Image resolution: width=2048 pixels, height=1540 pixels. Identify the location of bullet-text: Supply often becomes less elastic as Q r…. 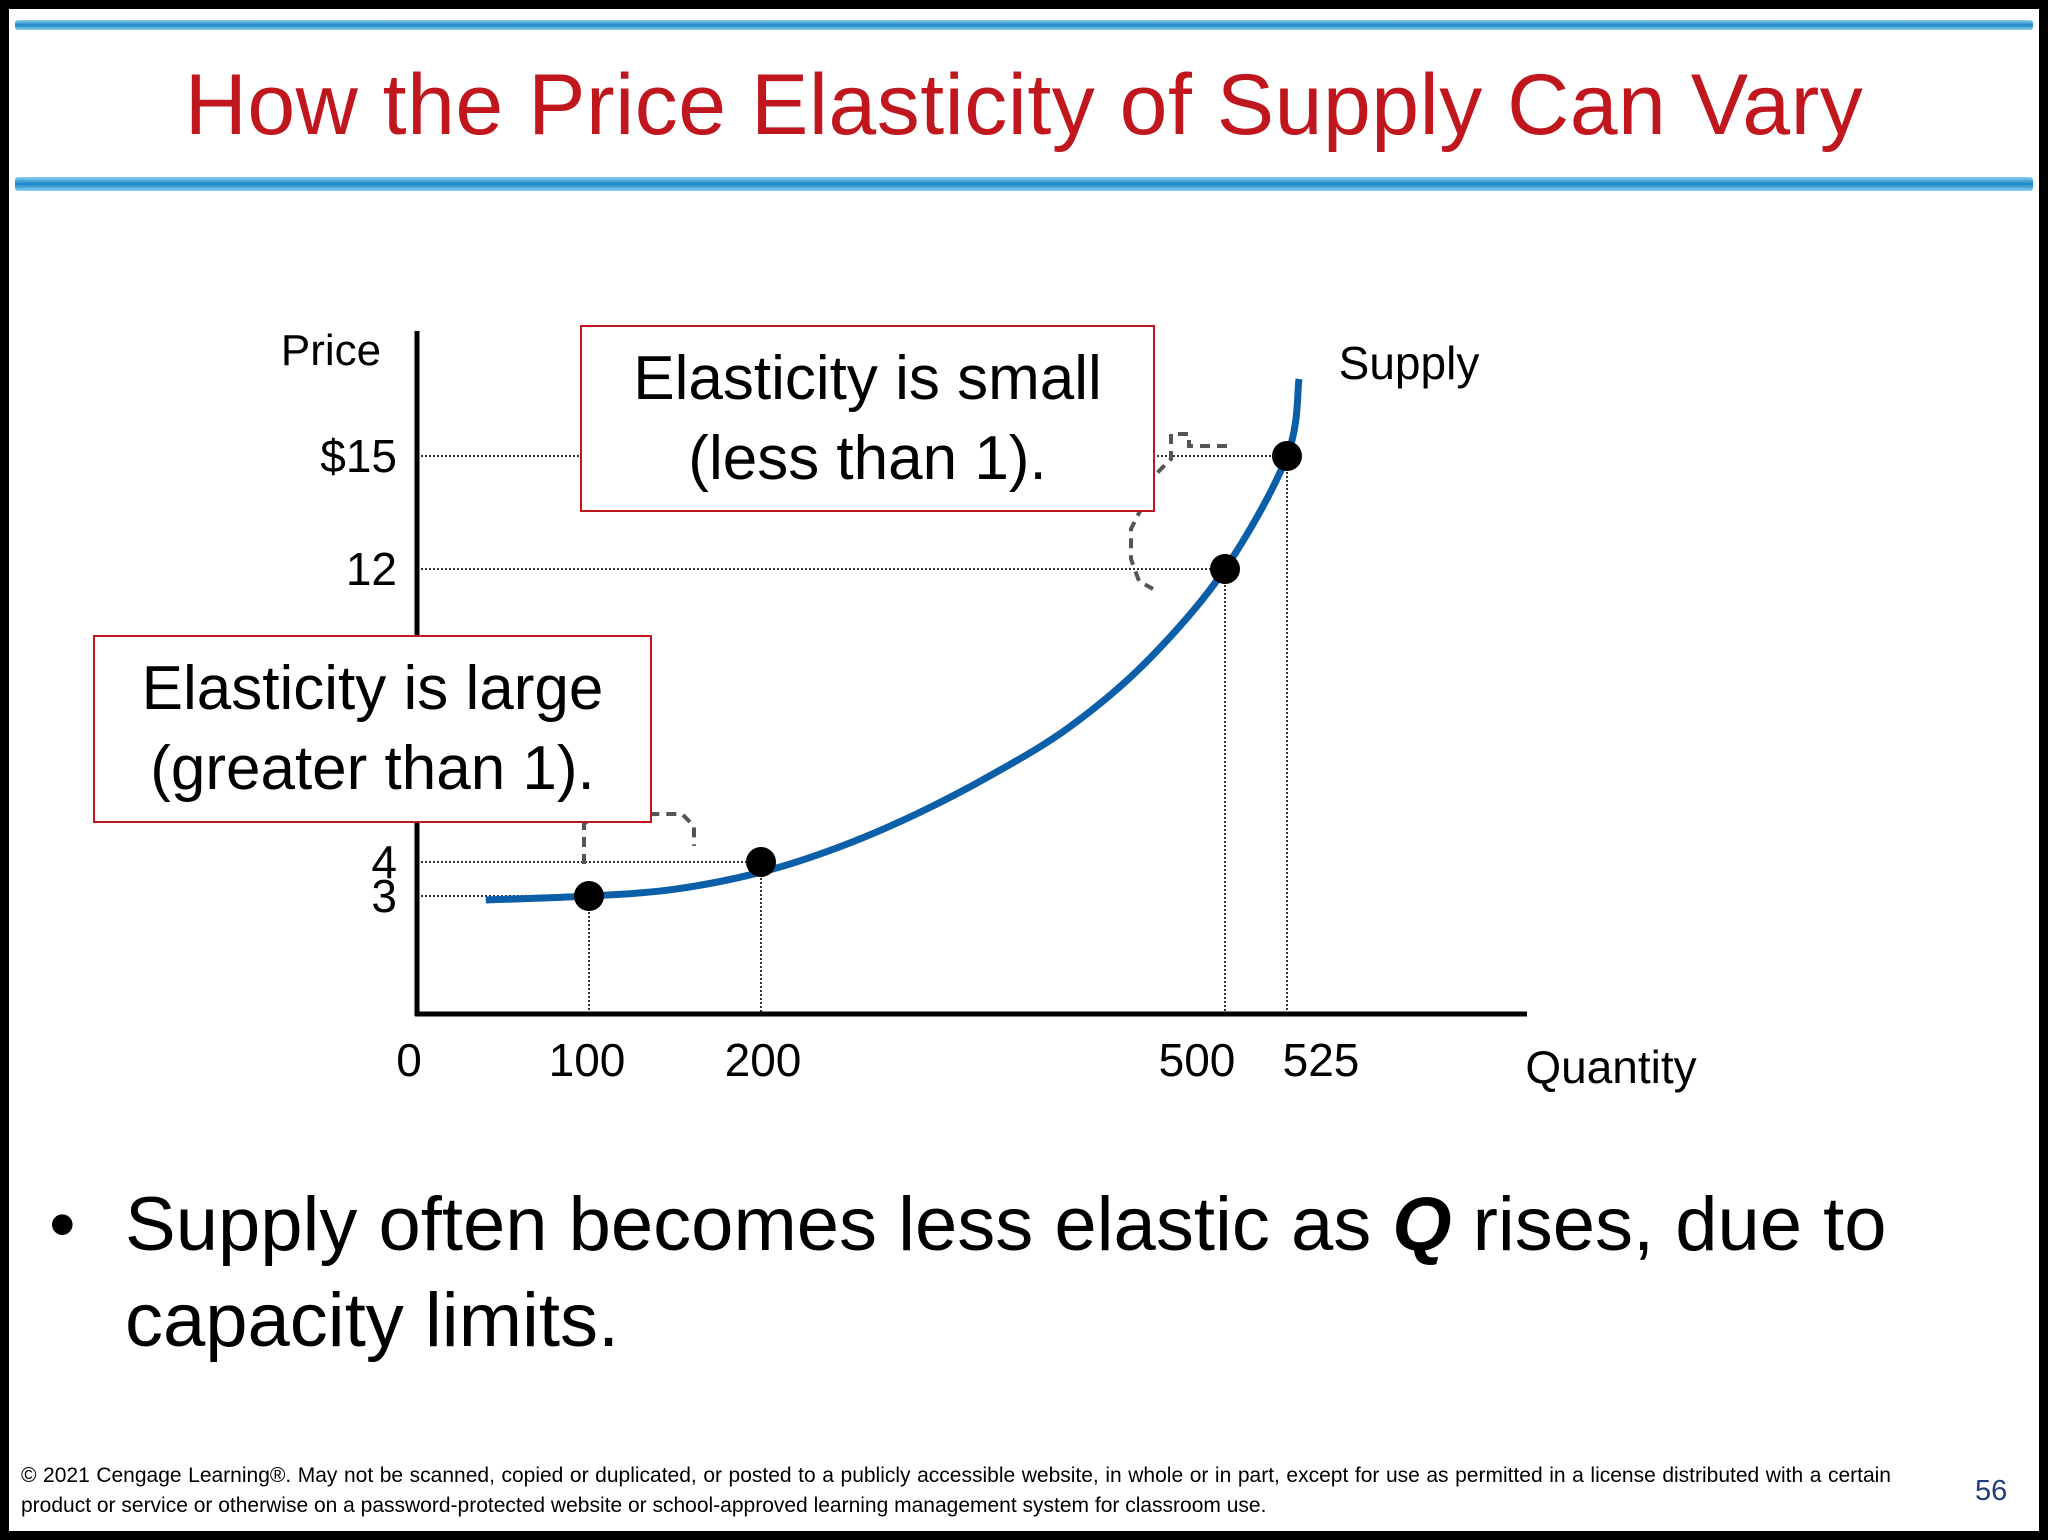
(1025, 1273).